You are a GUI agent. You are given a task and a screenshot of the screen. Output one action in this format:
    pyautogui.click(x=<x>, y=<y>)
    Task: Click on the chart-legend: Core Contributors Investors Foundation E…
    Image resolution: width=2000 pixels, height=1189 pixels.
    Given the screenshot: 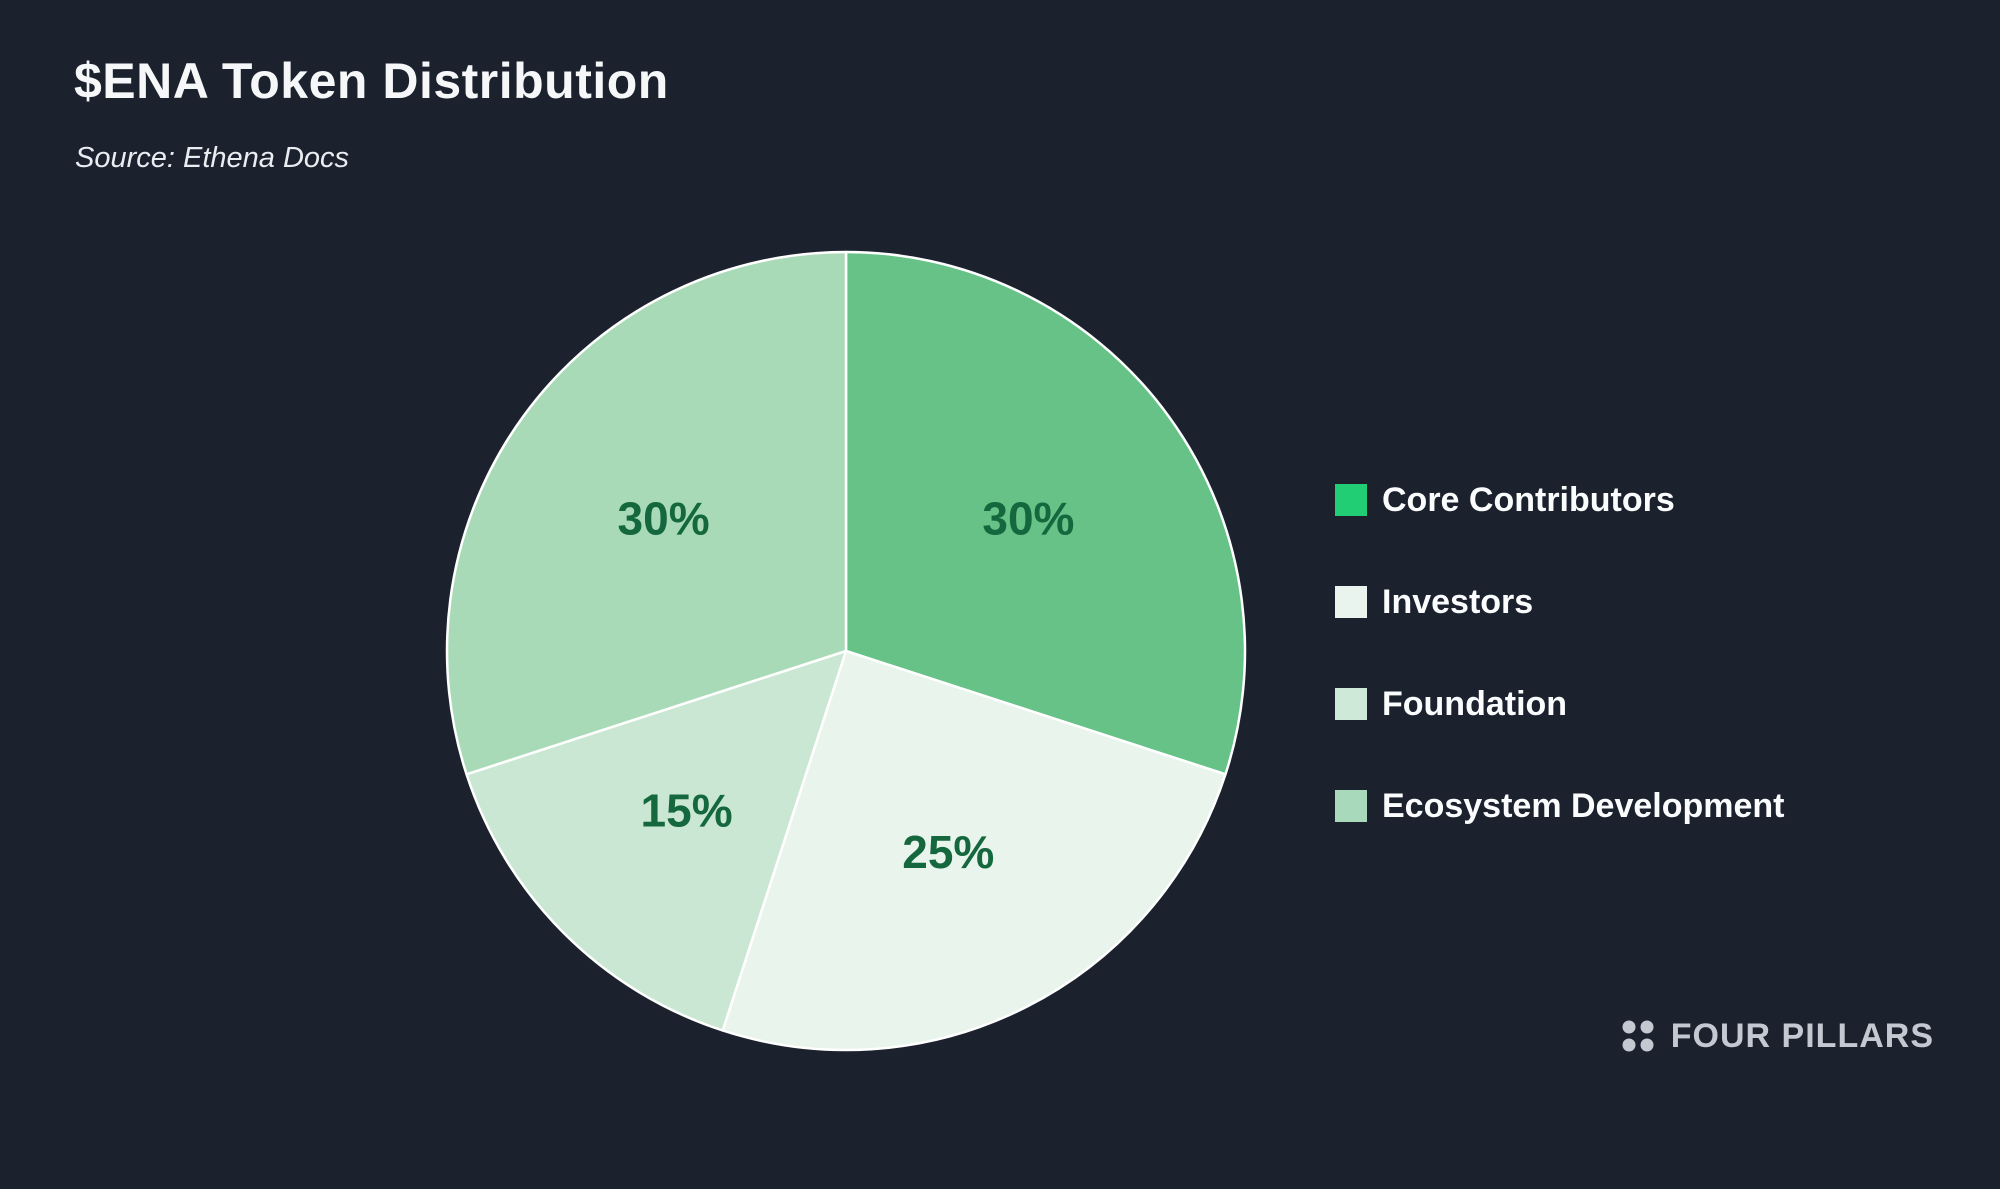 What is the action you would take?
    pyautogui.click(x=1560, y=685)
    